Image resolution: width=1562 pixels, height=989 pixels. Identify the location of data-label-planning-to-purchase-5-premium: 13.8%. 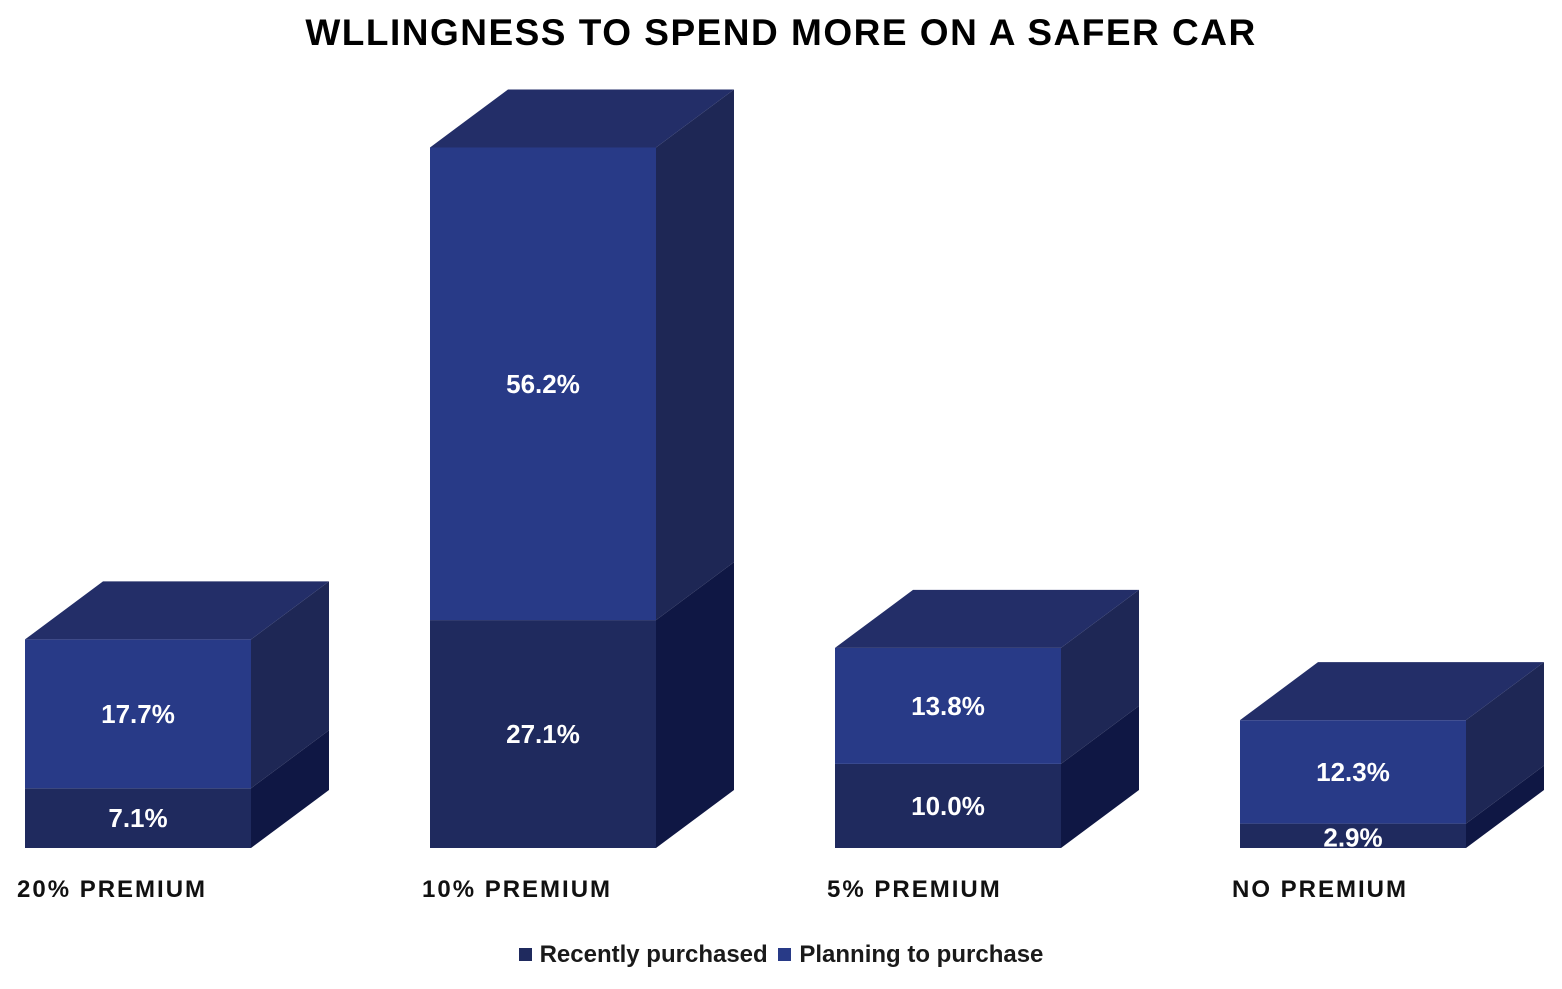
(948, 706).